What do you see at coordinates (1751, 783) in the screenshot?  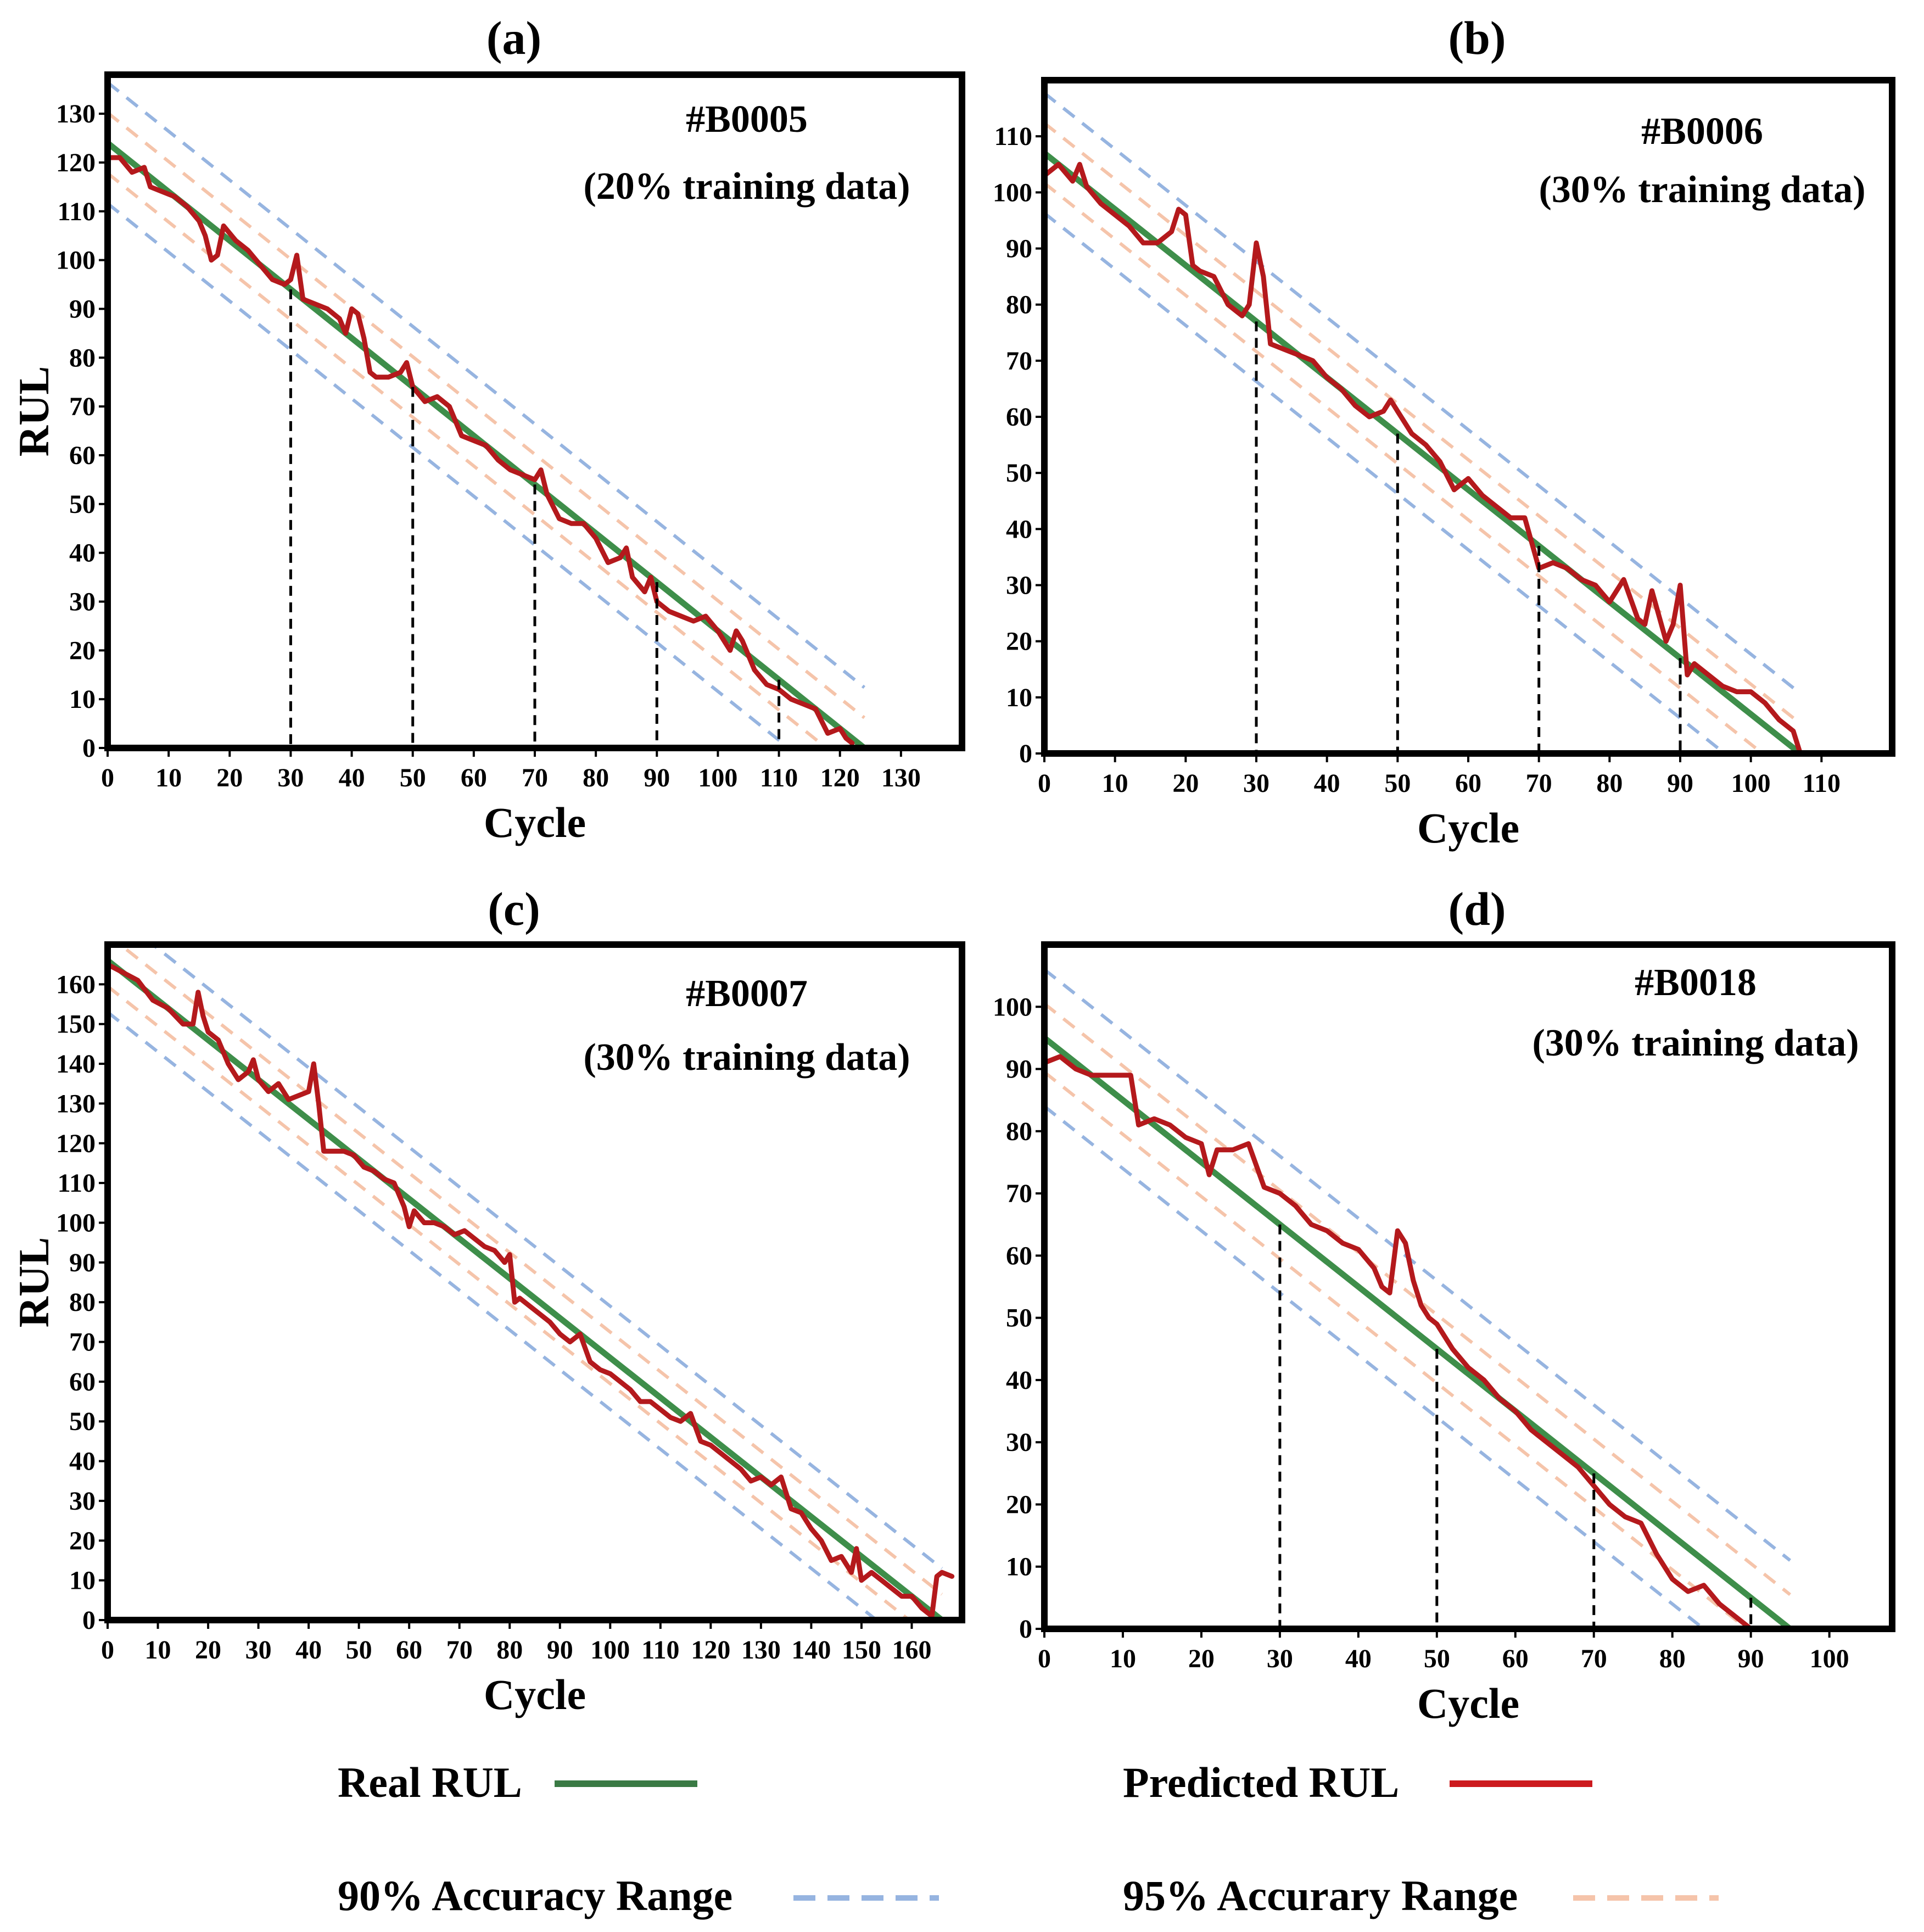 I see `chart1-xtick-label-10: 100` at bounding box center [1751, 783].